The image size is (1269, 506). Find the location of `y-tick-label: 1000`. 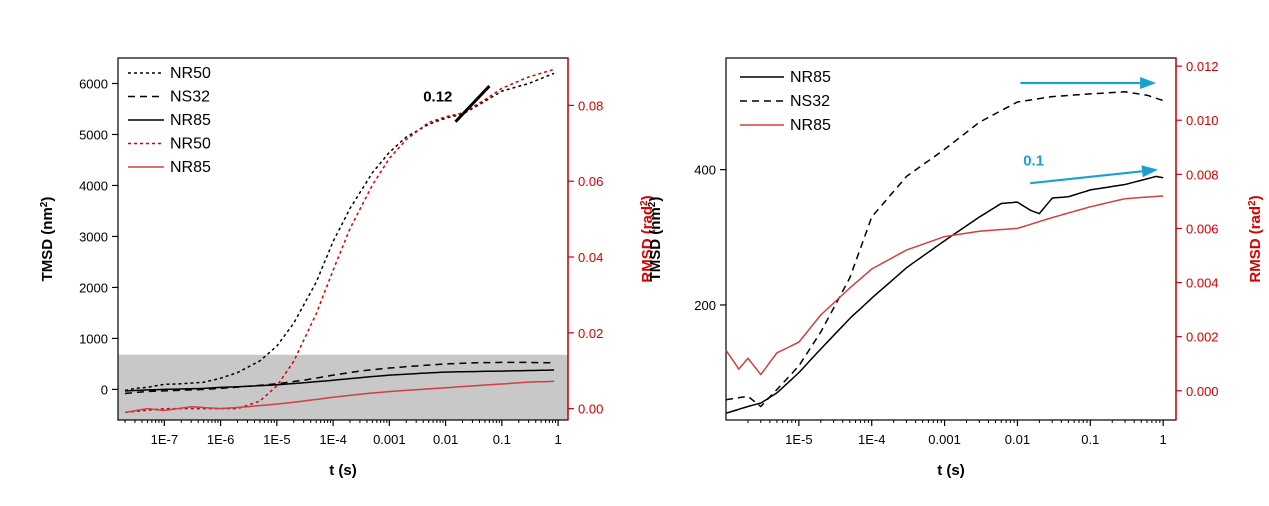

y-tick-label: 1000 is located at coordinates (93, 338).